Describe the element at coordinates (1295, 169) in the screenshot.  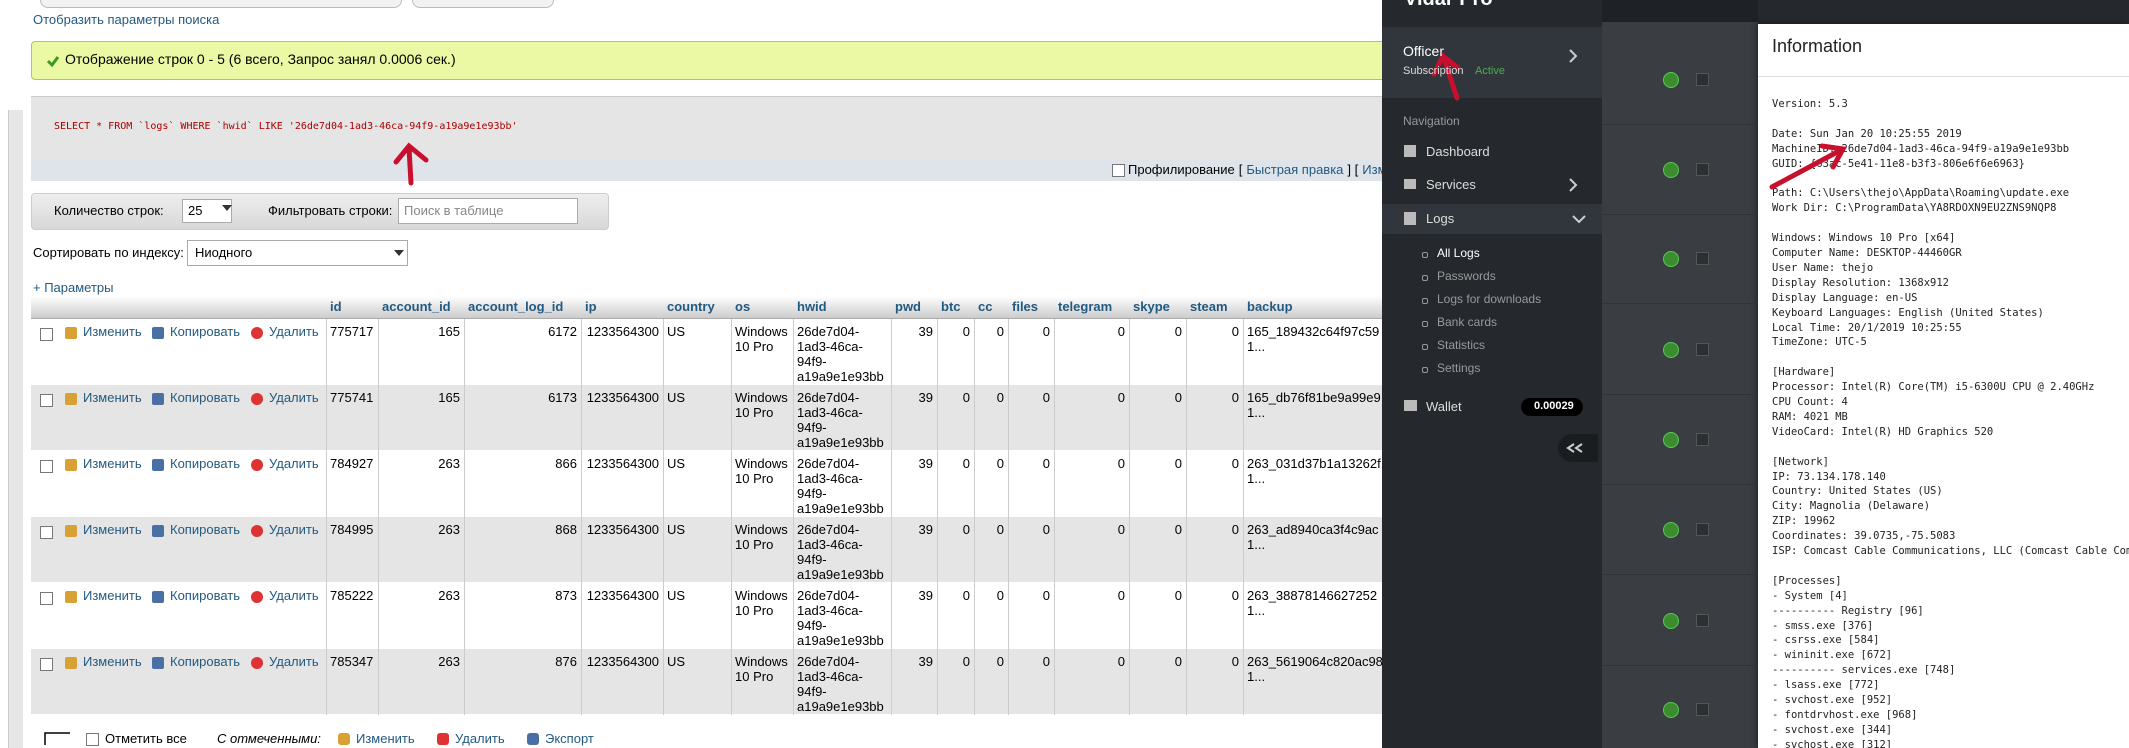
I see `option-text: Быстрая правка` at that location.